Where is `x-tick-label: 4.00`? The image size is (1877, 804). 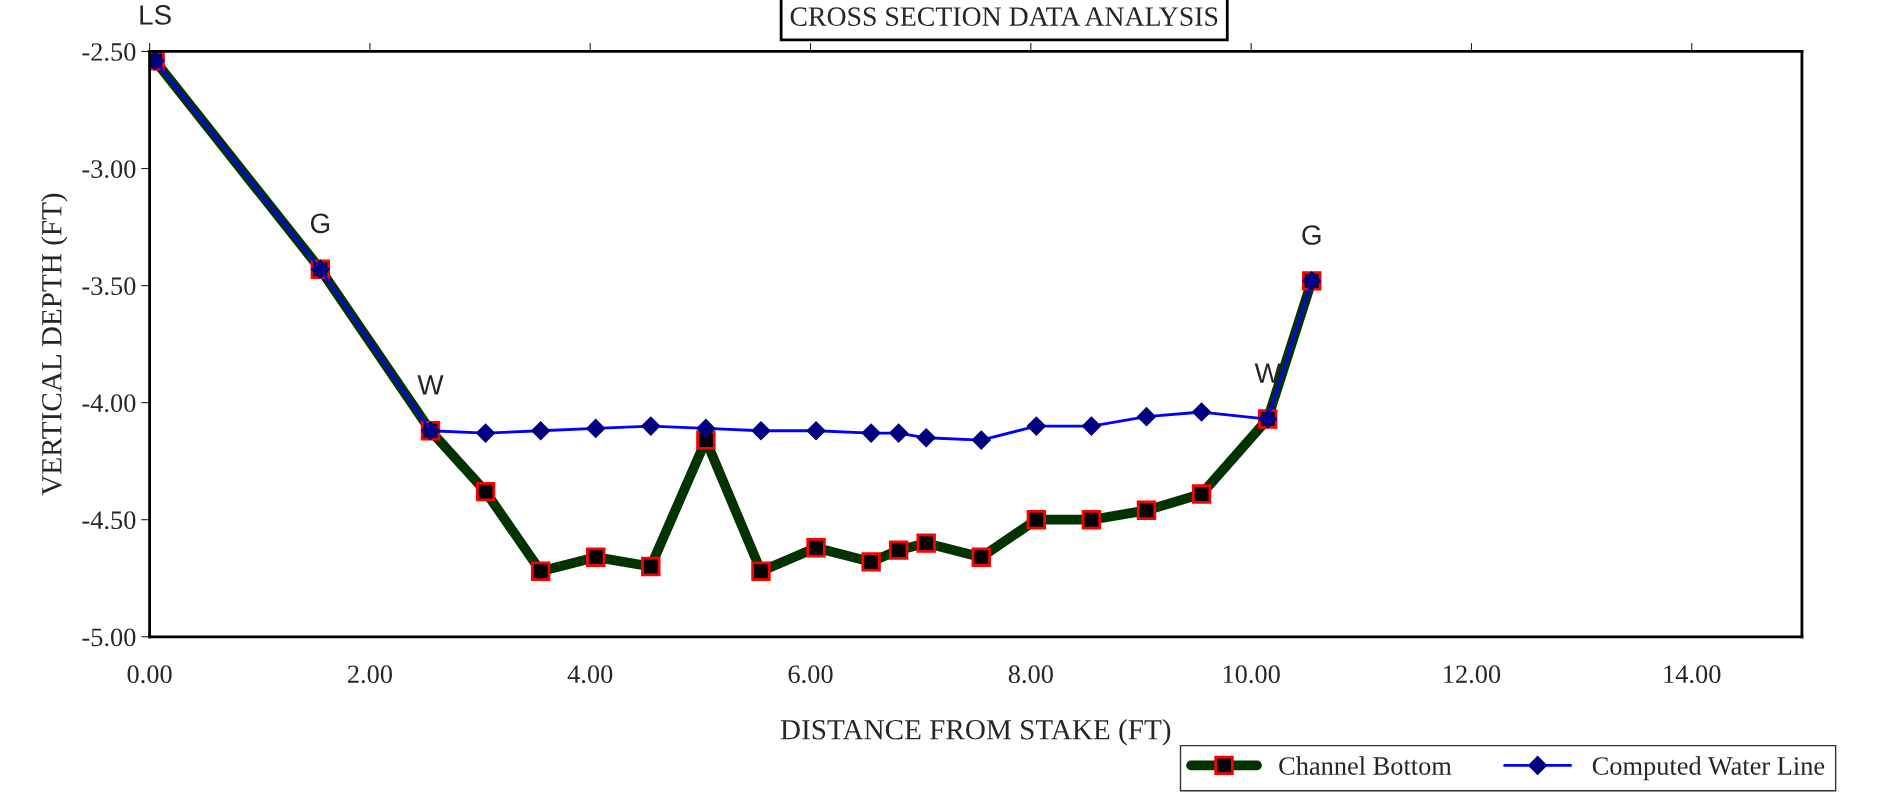 x-tick-label: 4.00 is located at coordinates (590, 674).